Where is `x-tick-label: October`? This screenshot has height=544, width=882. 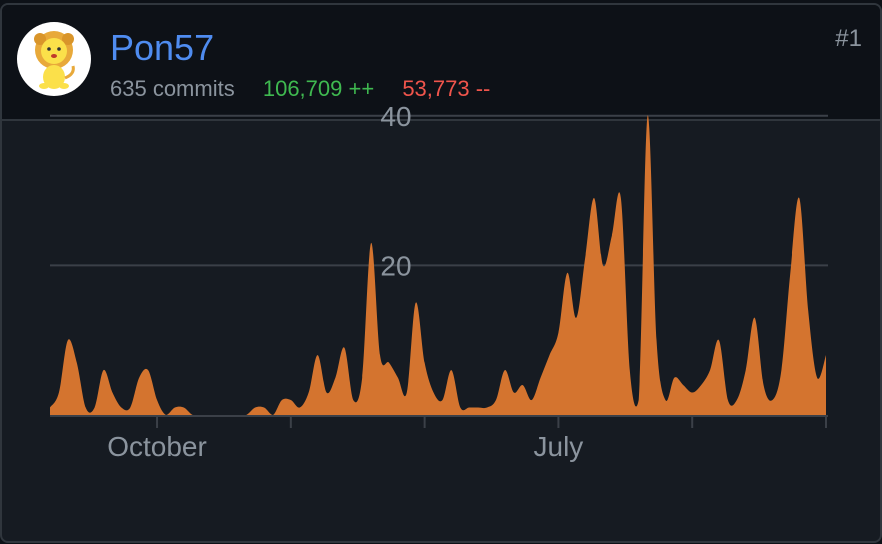
x-tick-label: October is located at coordinates (157, 446).